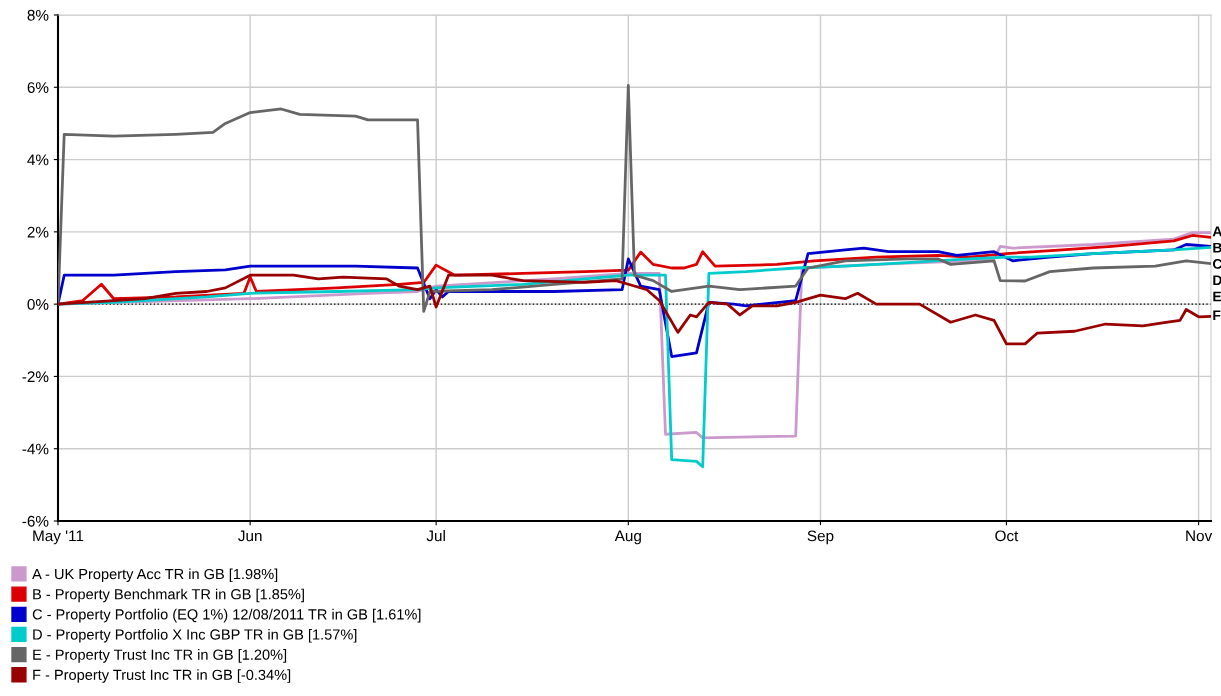  I want to click on legend-label: A - UK Property Acc TR in GB [1.98%], so click(155, 575).